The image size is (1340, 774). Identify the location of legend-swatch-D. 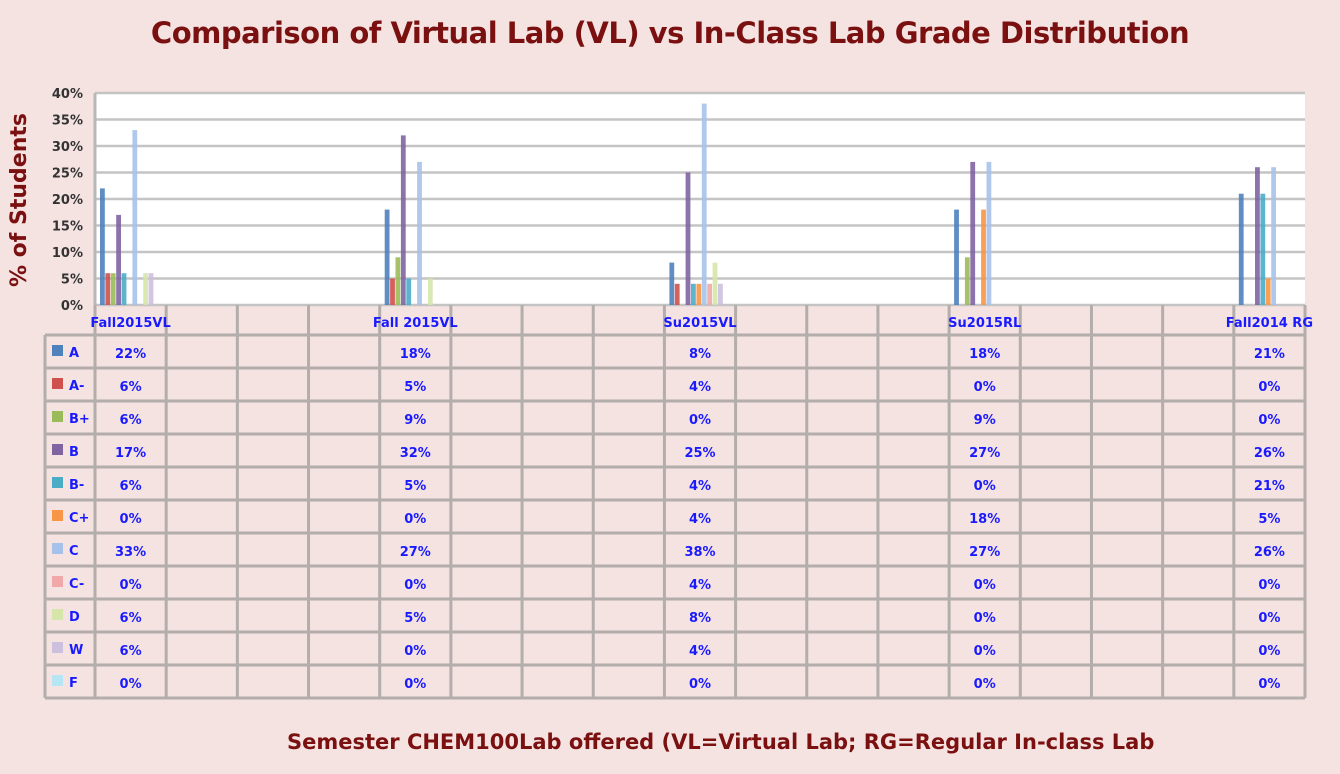
(57, 614).